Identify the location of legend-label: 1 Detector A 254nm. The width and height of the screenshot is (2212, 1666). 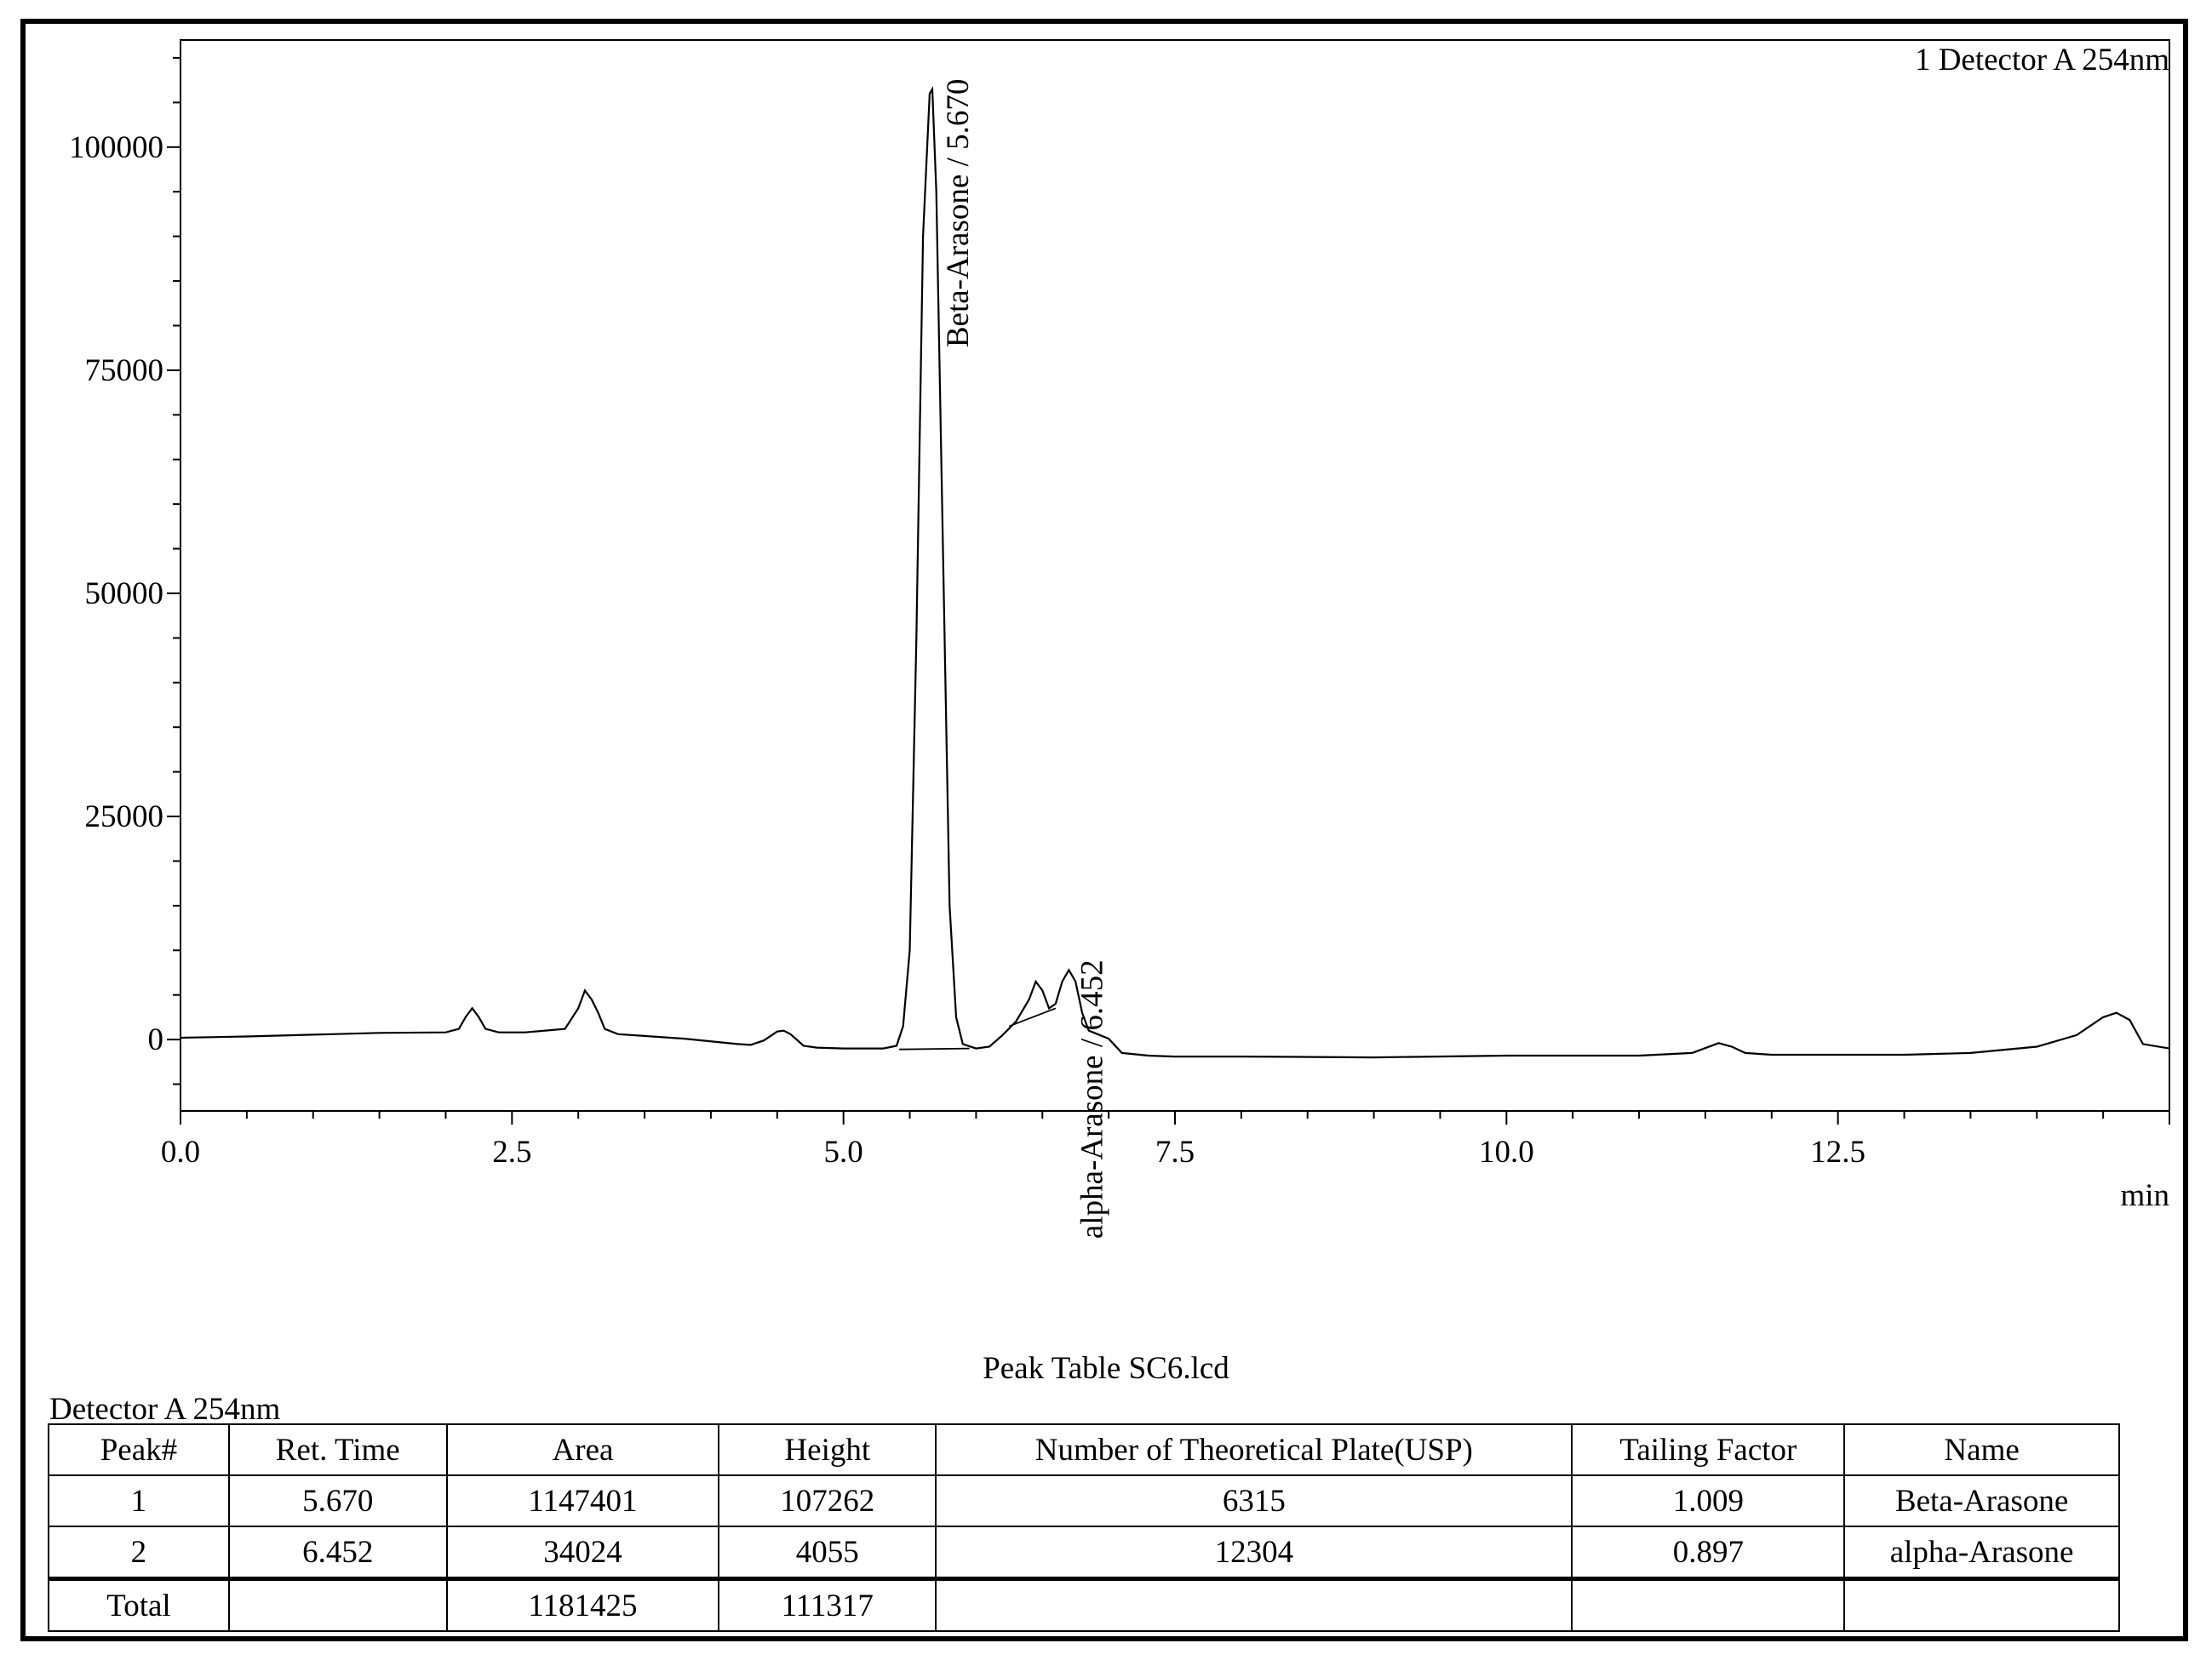
(2042, 60).